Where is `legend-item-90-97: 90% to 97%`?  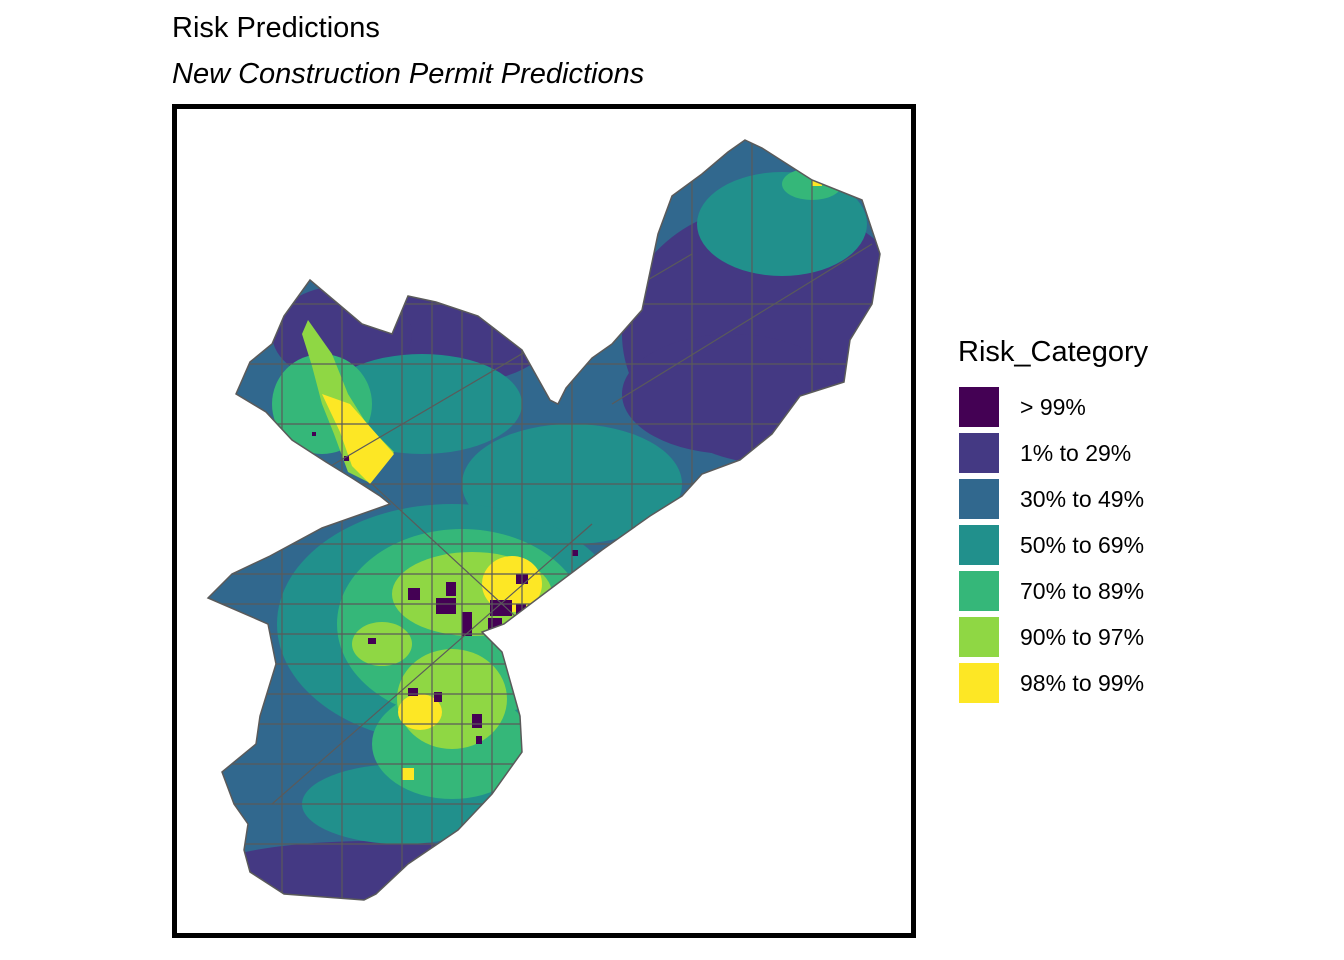
legend-item-90-97: 90% to 97% is located at coordinates (1053, 637).